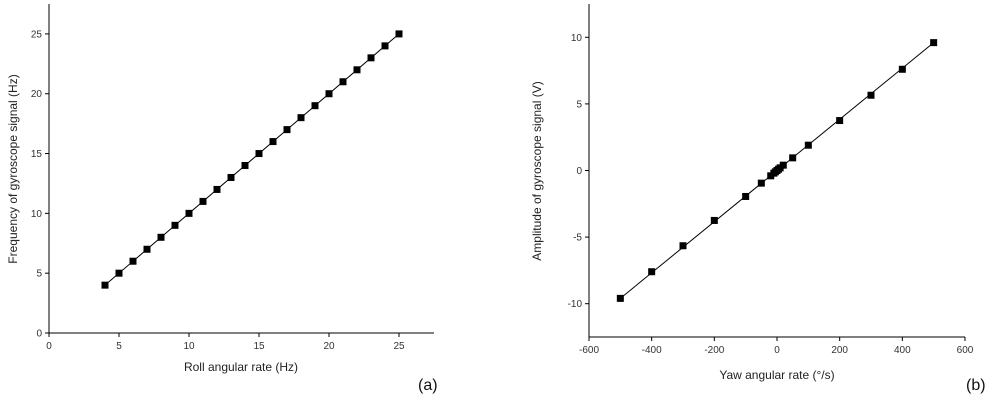 This screenshot has width=1000, height=402. I want to click on y-tick-label: -5, so click(577, 238).